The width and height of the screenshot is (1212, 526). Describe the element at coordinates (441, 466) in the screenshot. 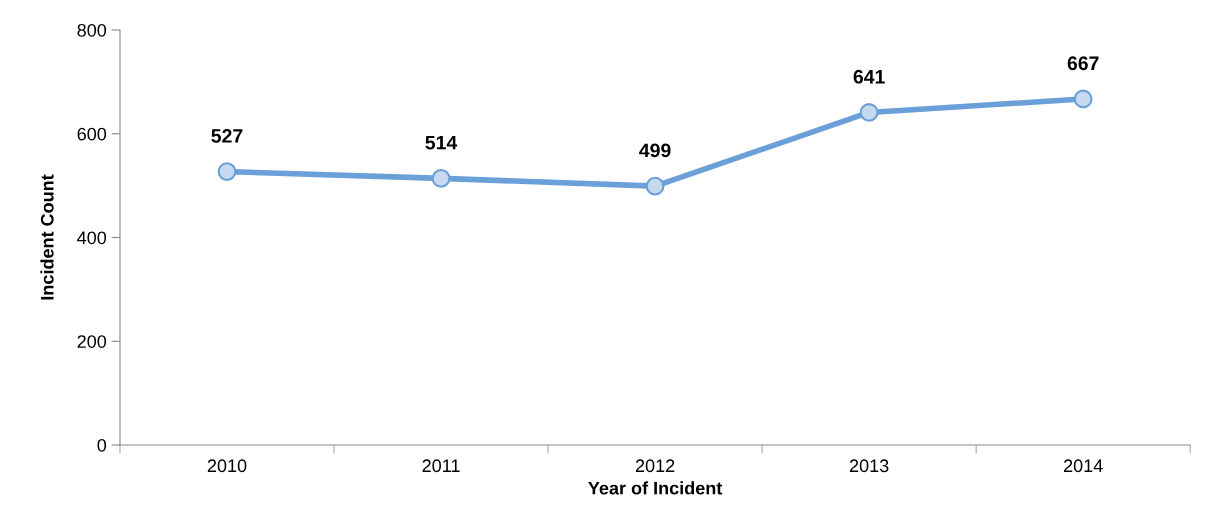

I see `x-tick-label: 2011` at that location.